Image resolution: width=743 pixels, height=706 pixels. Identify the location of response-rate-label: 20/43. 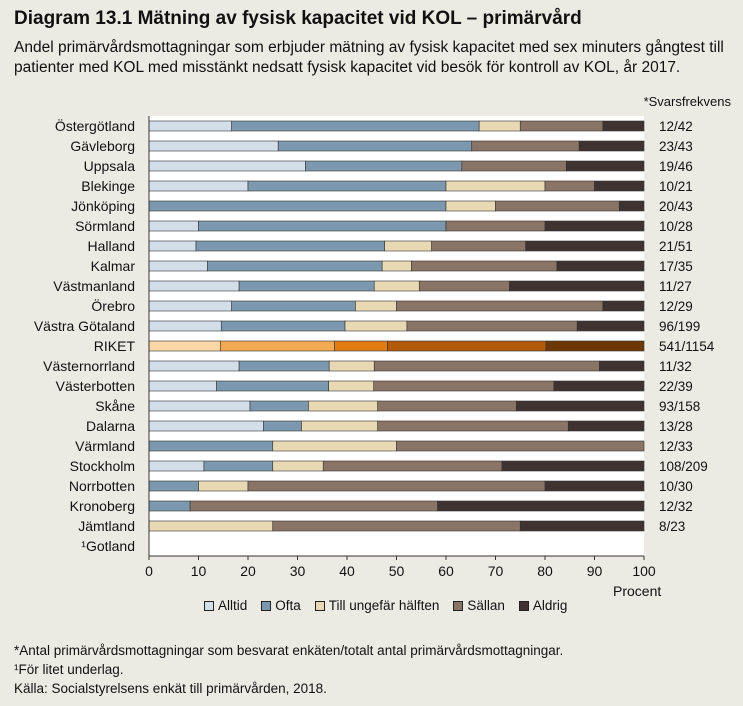
(676, 206).